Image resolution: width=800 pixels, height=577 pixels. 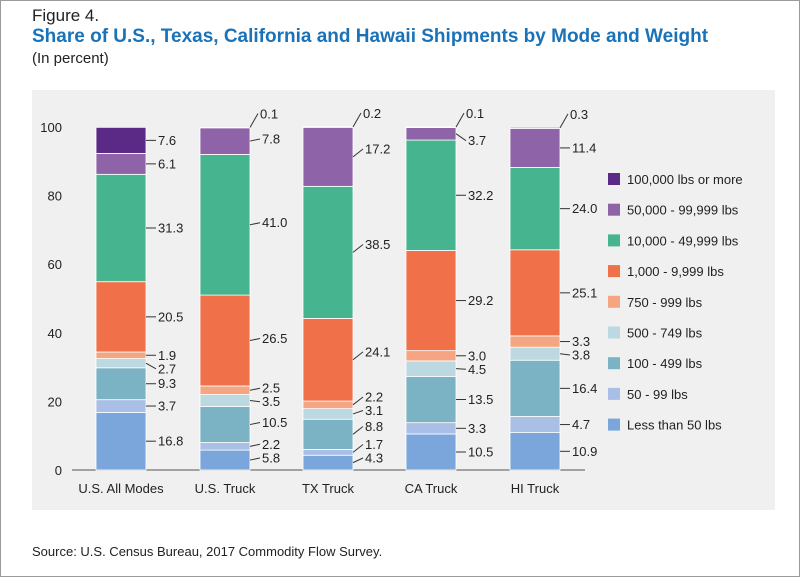 I want to click on bar-segment-u-s-truck-50-000-99-999-lbs, so click(x=225, y=141).